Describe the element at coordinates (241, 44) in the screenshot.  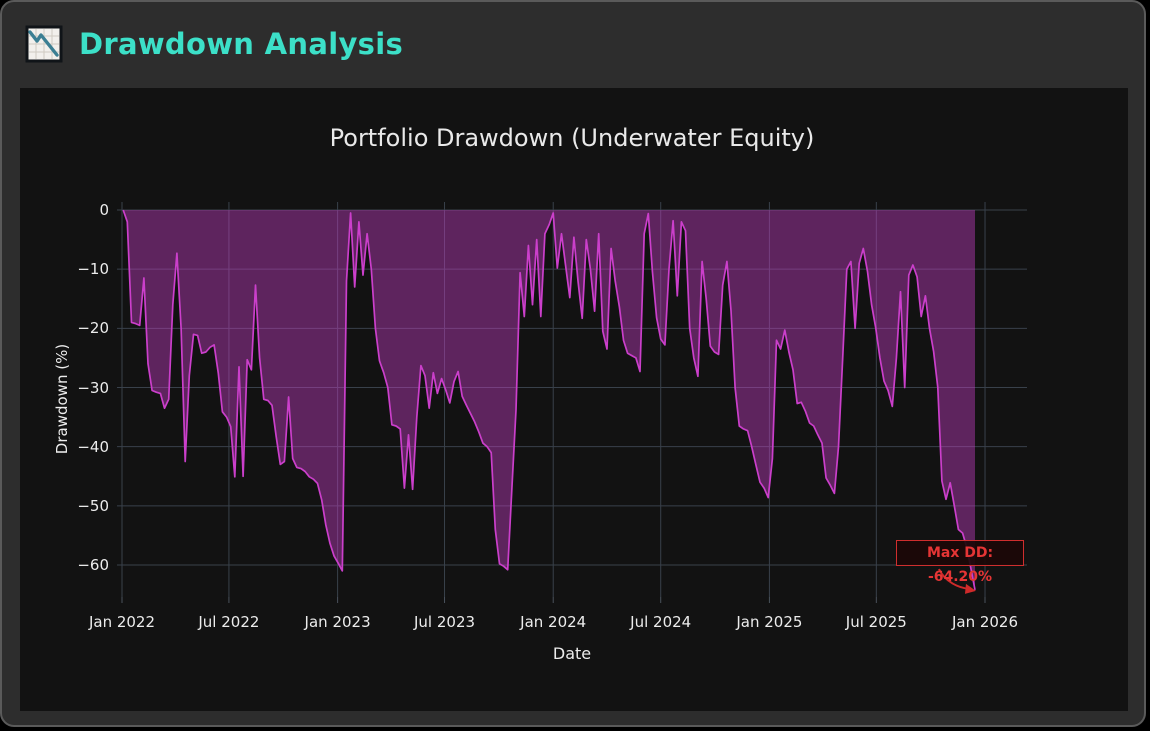
I see `page-title: Drawdown Analysis` at that location.